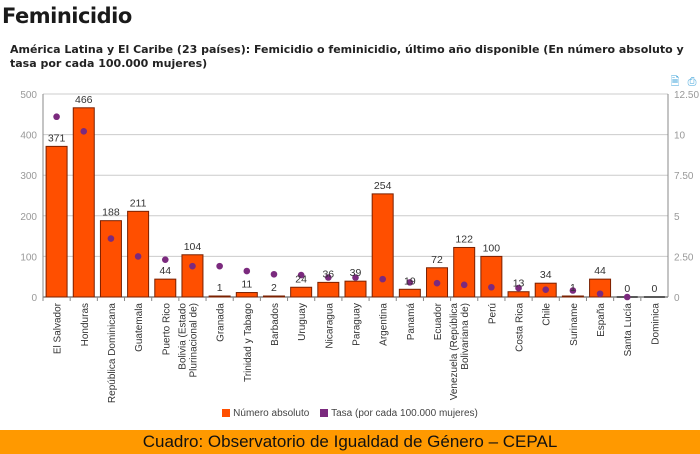 Image resolution: width=700 pixels, height=454 pixels. What do you see at coordinates (28, 217) in the screenshot?
I see `y-left-tick-label: 200` at bounding box center [28, 217].